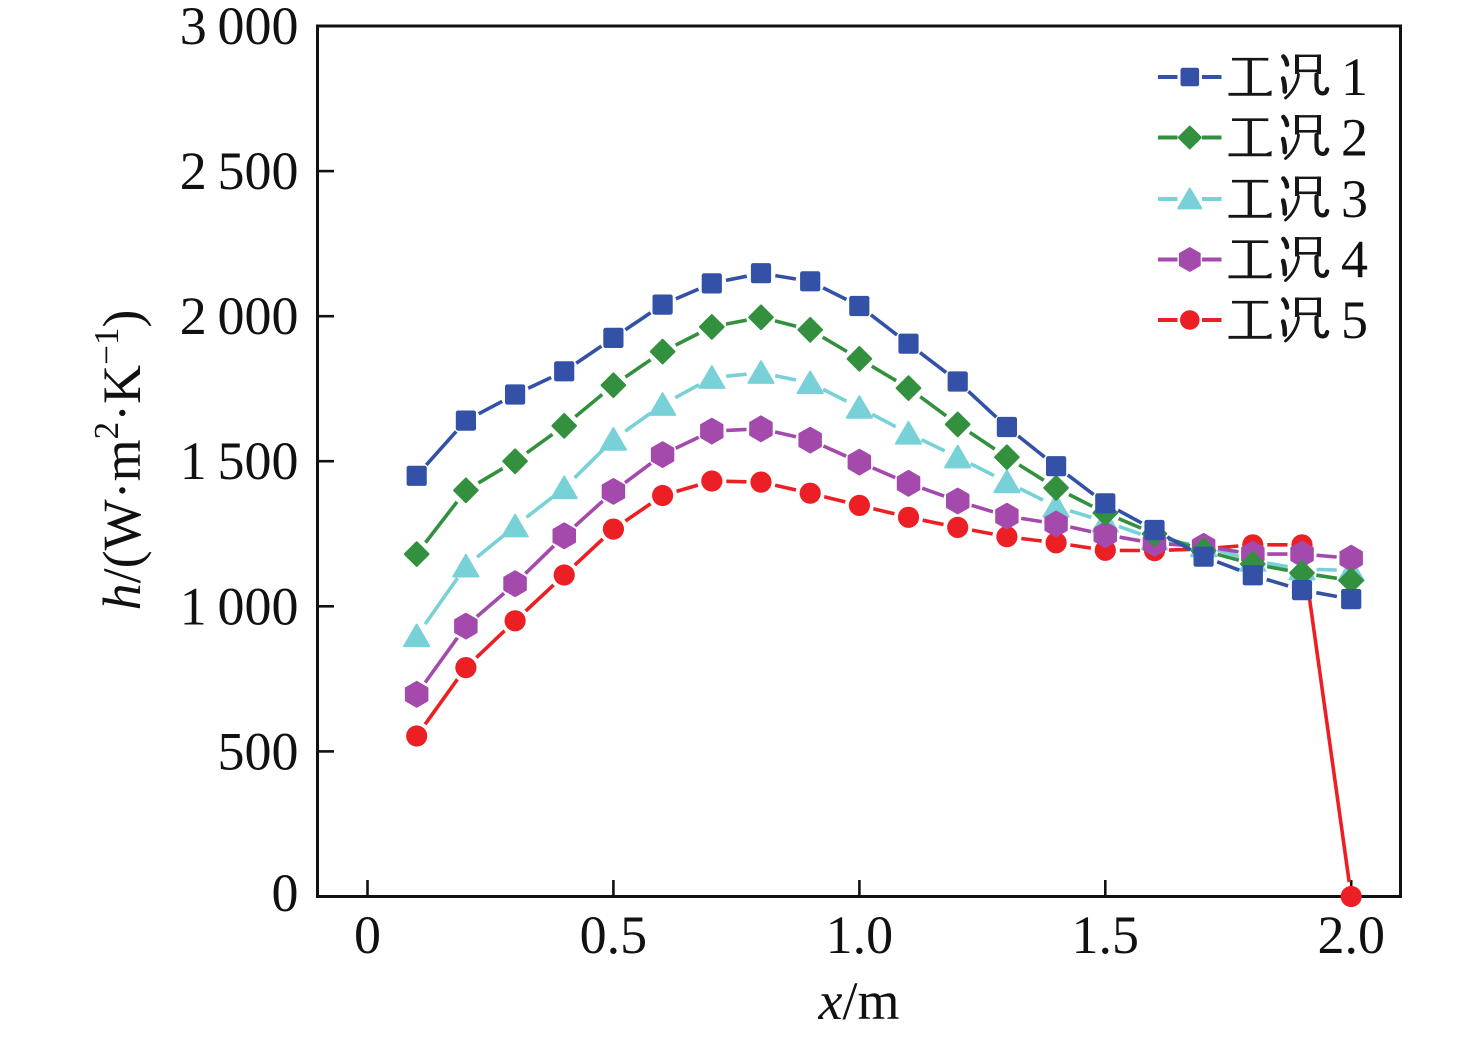 The height and width of the screenshot is (1041, 1476). I want to click on svg-text: 3, so click(1354, 199).